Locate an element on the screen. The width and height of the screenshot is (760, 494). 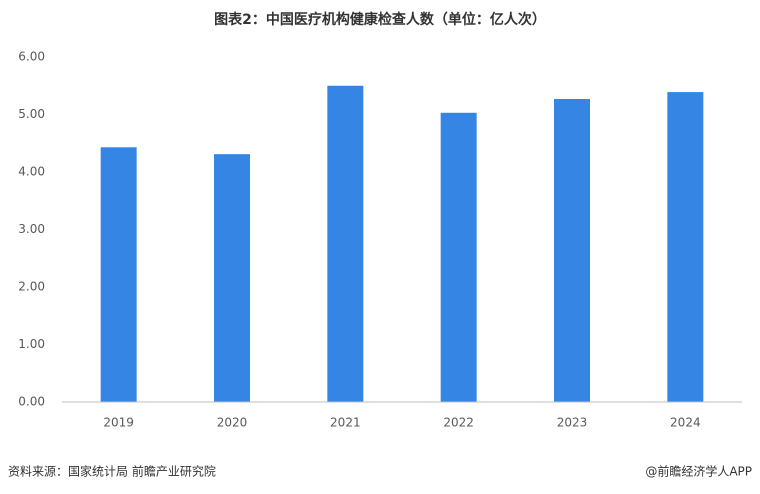
x-tick-label: 2022 is located at coordinates (458, 423).